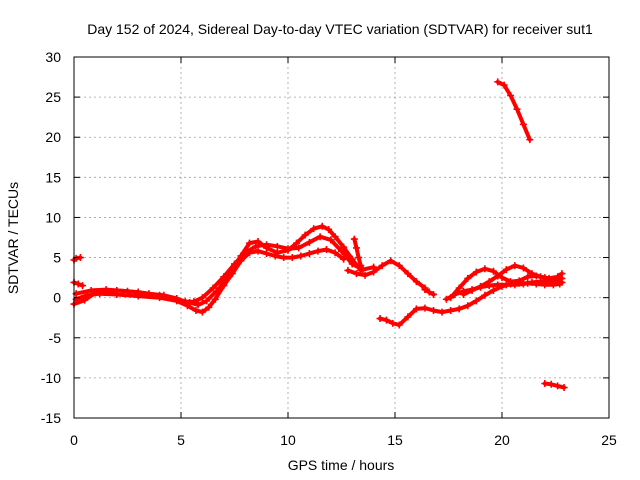 The height and width of the screenshot is (480, 640). I want to click on series-arc-i, so click(470, 304).